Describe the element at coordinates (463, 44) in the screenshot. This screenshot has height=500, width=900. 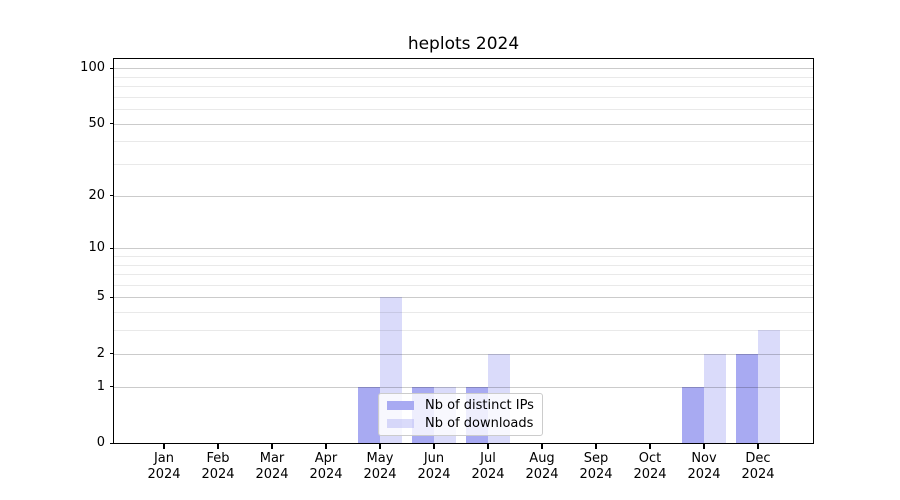
I see `chart-title: heplots 2024` at that location.